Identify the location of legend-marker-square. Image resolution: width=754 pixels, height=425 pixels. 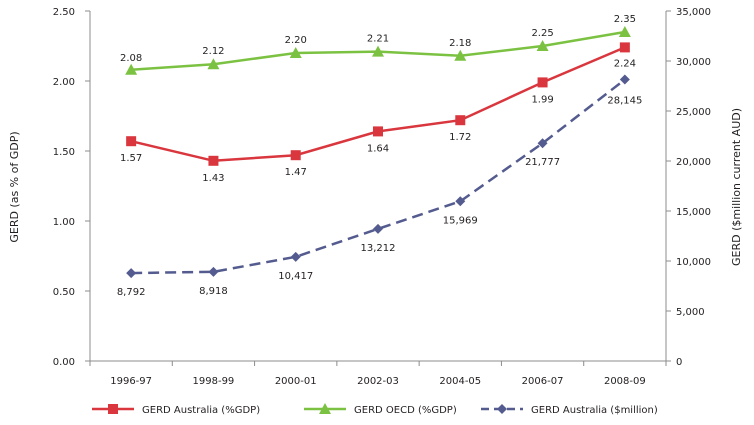
(113, 409).